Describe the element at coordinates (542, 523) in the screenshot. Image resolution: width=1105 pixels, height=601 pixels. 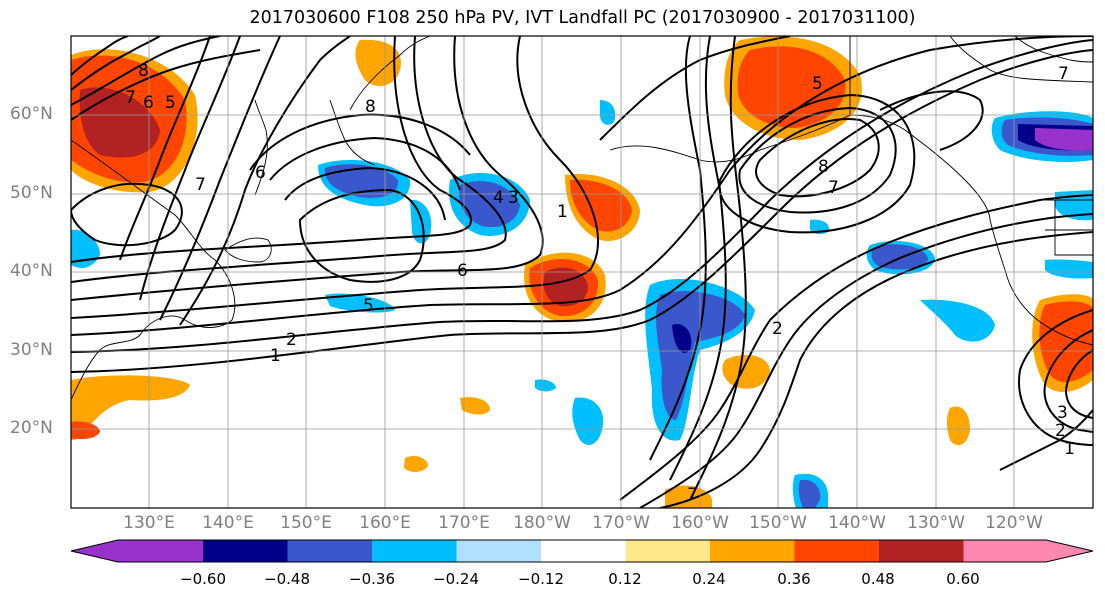
I see `lon-label: 180°W` at that location.